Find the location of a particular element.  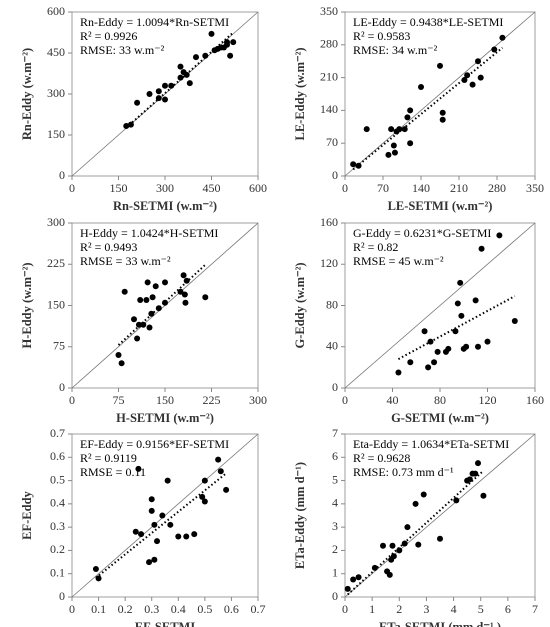

y-tick-label: 280 is located at coordinates (329, 44).